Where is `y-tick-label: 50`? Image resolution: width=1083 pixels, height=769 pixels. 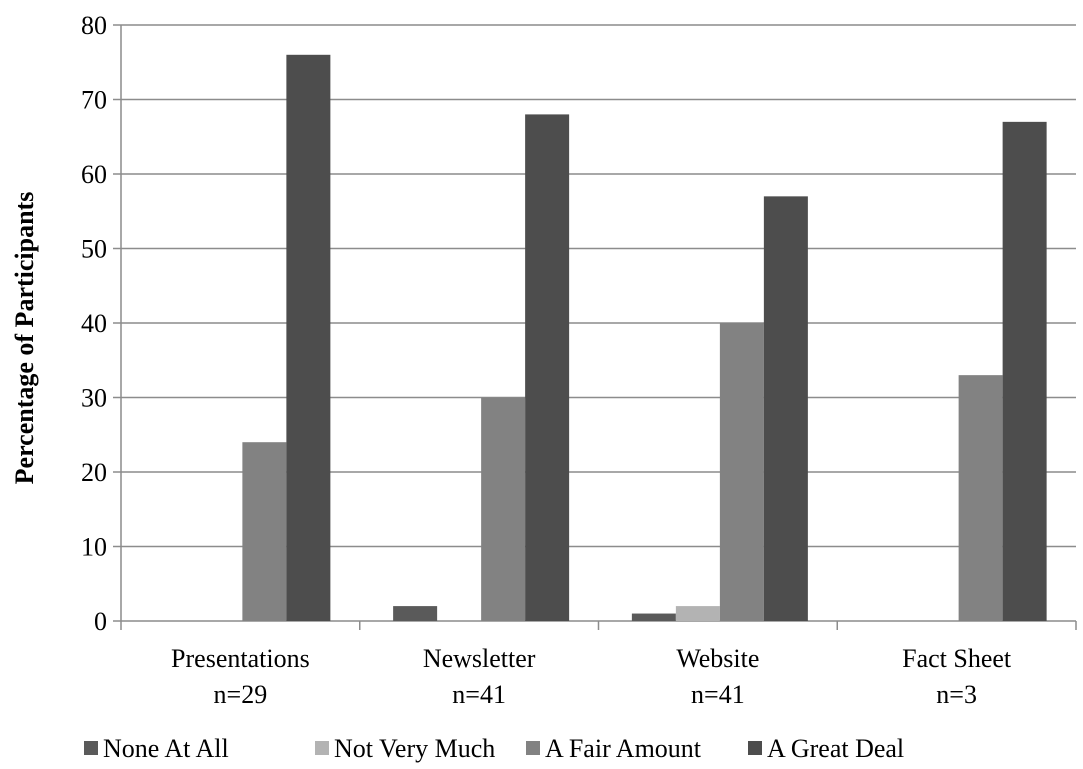 y-tick-label: 50 is located at coordinates (94, 249).